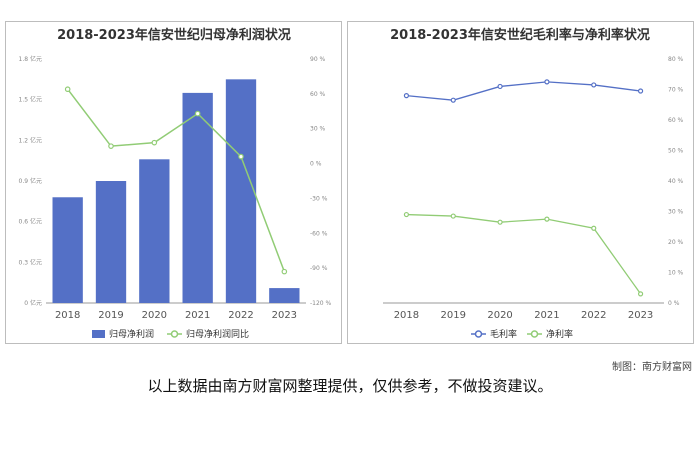 Image resolution: width=700 pixels, height=467 pixels. What do you see at coordinates (30, 181) in the screenshot?
I see `y-left-tick-label: 0.9 亿元` at bounding box center [30, 181].